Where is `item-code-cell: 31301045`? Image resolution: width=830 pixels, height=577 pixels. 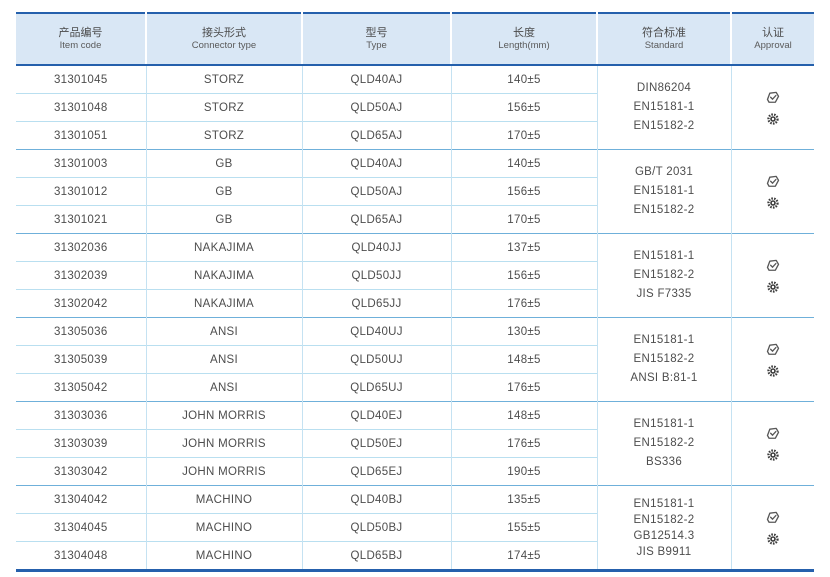 item-code-cell: 31301045 is located at coordinates (81, 79).